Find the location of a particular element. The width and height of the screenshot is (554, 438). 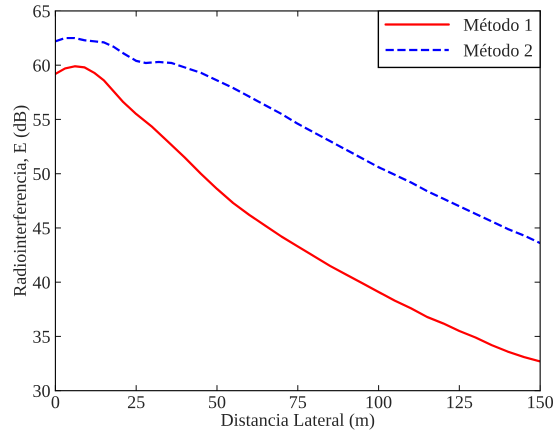

x-tick-label: 125 is located at coordinates (459, 402).